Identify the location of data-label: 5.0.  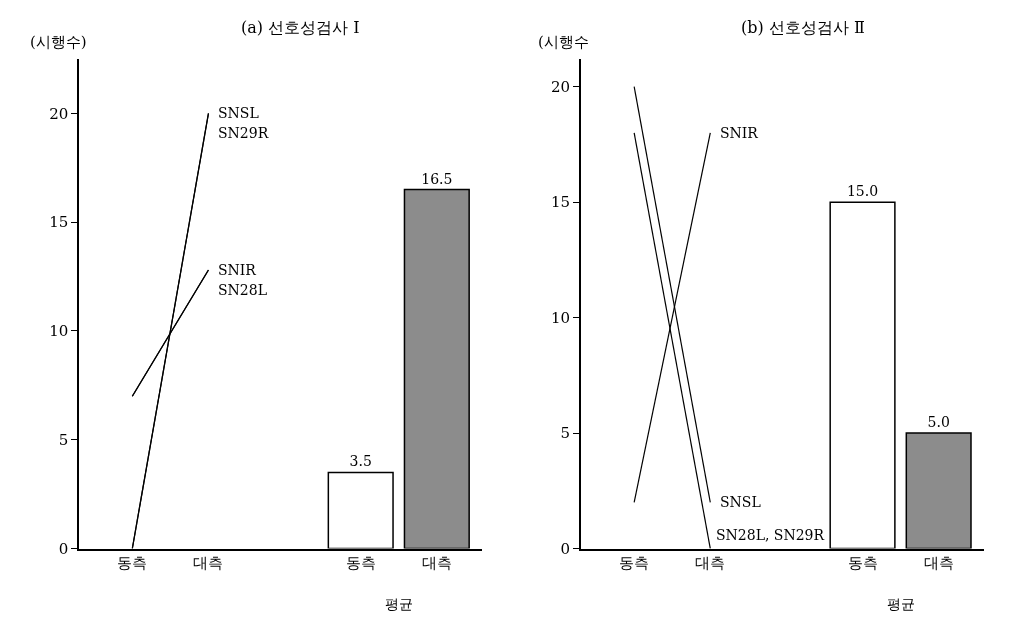
(938, 422).